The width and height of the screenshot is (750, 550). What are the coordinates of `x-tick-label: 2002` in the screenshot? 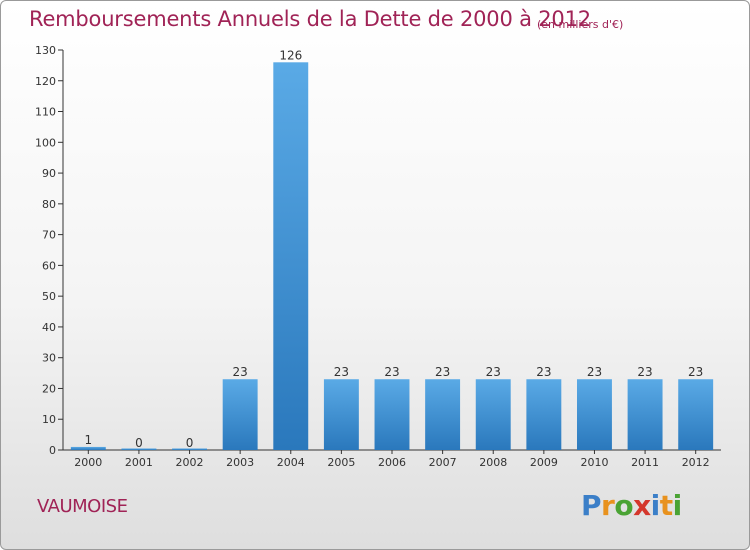 It's located at (190, 462).